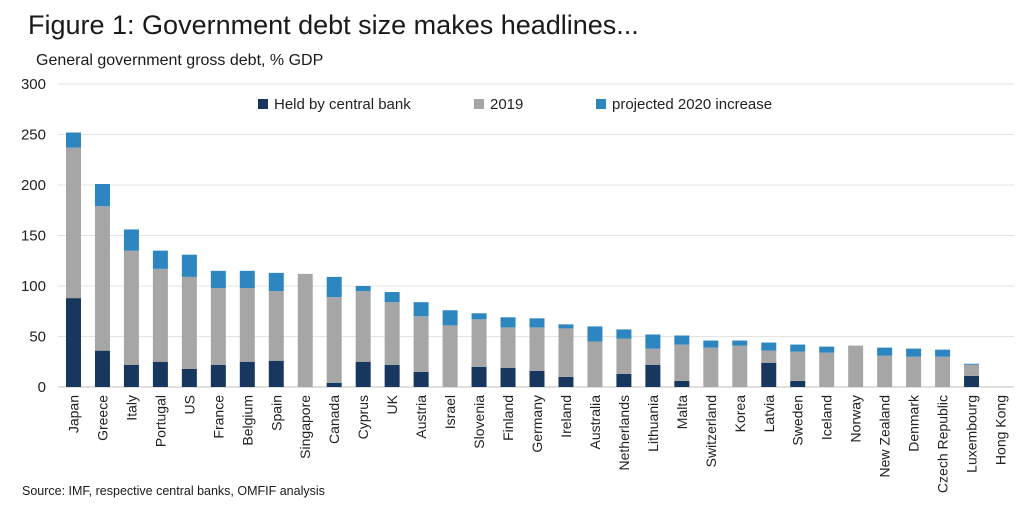 The width and height of the screenshot is (1024, 515). I want to click on legend-label: projected 2020 increase, so click(692, 104).